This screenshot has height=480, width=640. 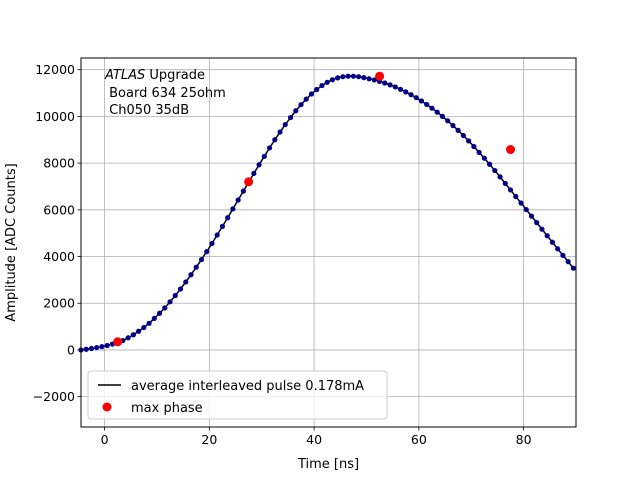 What do you see at coordinates (314, 439) in the screenshot?
I see `x-tick-label: 40` at bounding box center [314, 439].